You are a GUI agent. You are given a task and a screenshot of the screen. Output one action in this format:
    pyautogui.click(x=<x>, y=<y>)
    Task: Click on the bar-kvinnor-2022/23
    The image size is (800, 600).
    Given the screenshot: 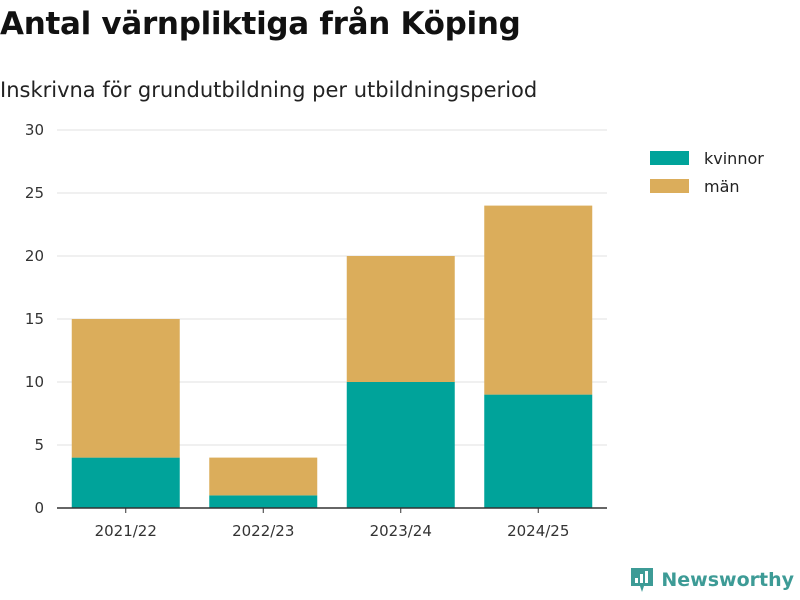 What is the action you would take?
    pyautogui.click(x=263, y=501)
    